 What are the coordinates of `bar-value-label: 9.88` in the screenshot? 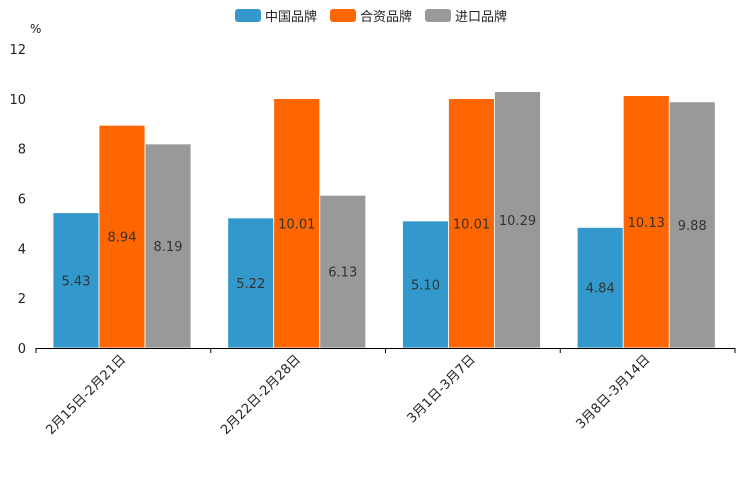 It's located at (692, 226).